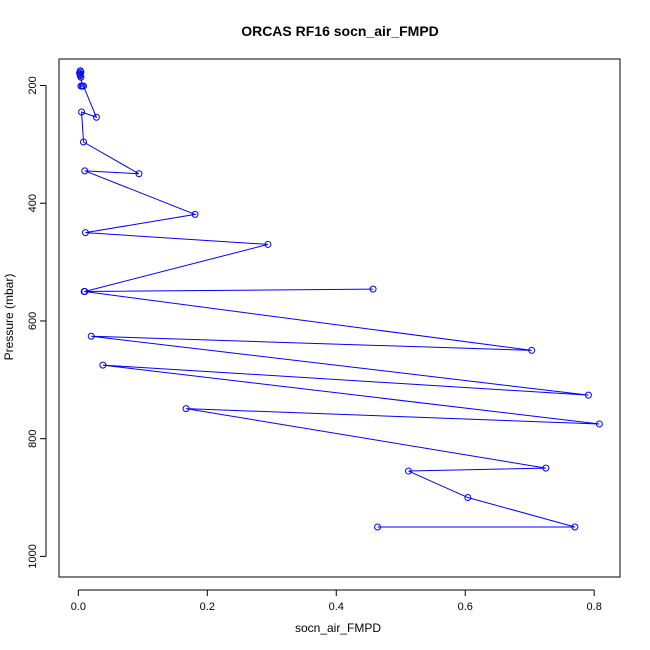 This screenshot has width=650, height=650. Describe the element at coordinates (33, 203) in the screenshot. I see `y-tick-label: 400` at that location.